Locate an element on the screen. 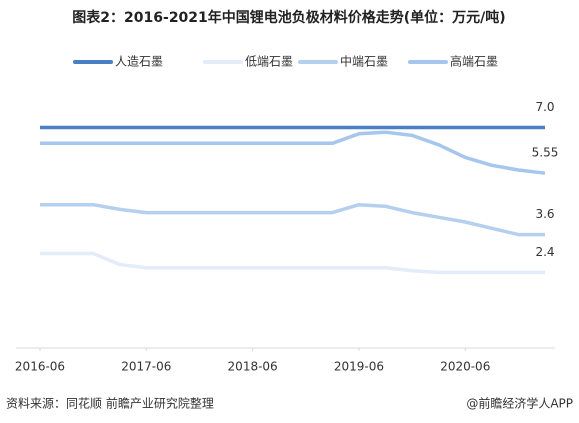 This screenshot has width=579, height=423. legend-label: 人造石墨 is located at coordinates (139, 62).